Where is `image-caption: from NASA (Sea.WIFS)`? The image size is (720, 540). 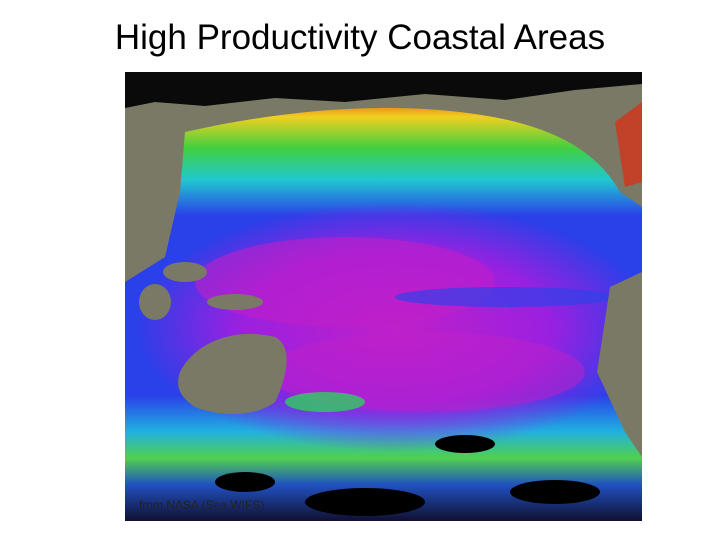 image-caption: from NASA (Sea.WIFS) is located at coordinates (201, 505).